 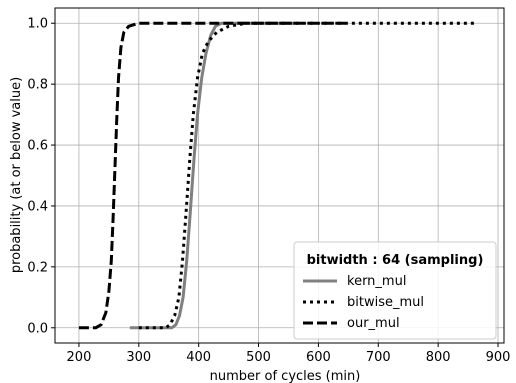 I want to click on x-tick-label: 400, so click(x=198, y=357).